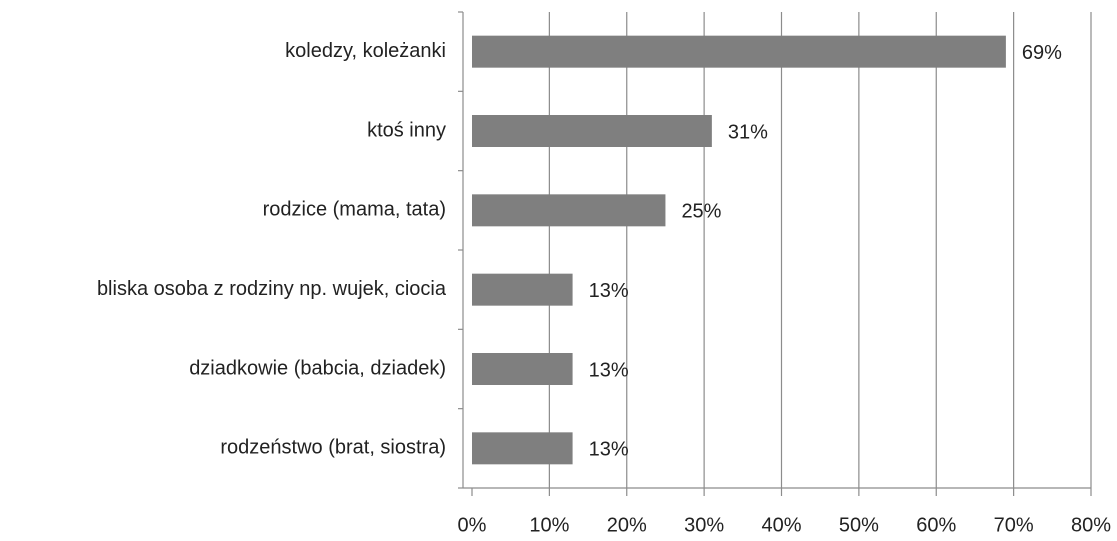 This screenshot has height=541, width=1117. I want to click on x-tick-label: 50%, so click(859, 525).